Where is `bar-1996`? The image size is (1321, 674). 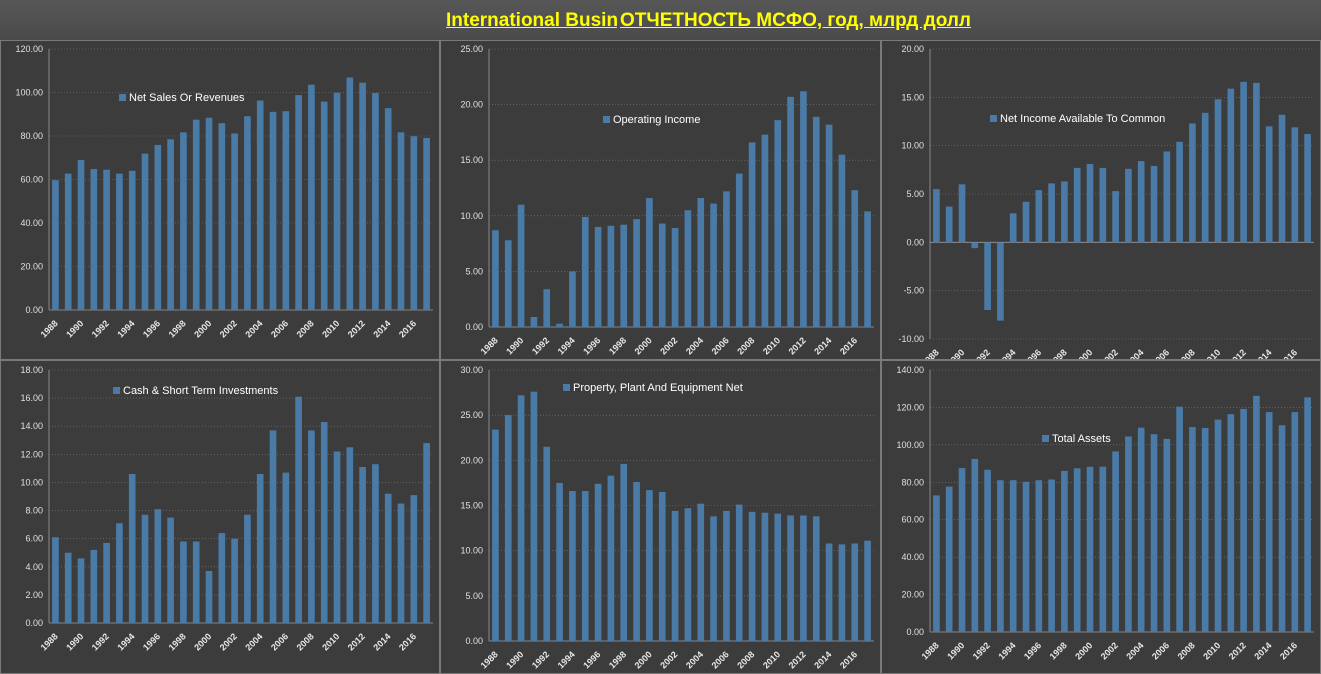 bar-1996 is located at coordinates (1039, 556).